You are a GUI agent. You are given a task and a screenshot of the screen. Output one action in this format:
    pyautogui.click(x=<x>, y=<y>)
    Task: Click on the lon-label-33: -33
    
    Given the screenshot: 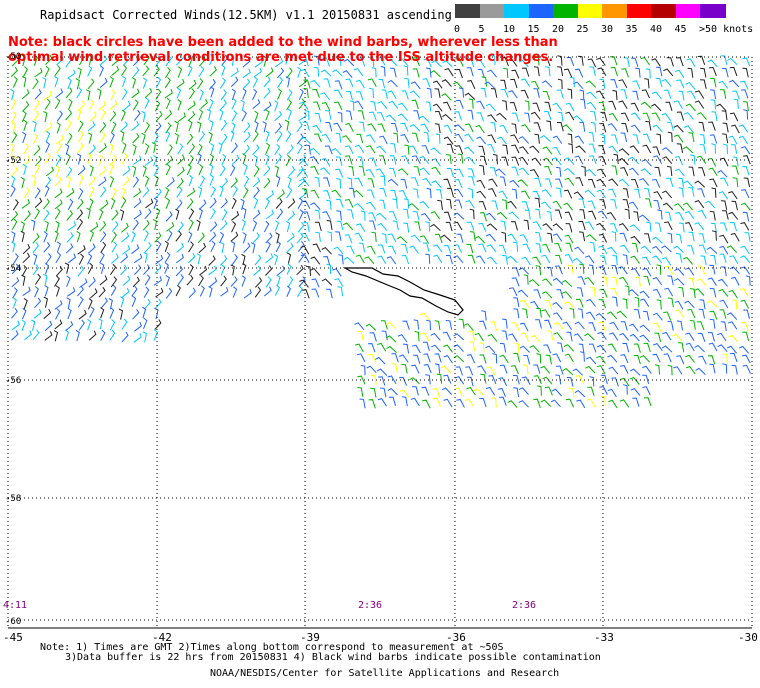 What is the action you would take?
    pyautogui.click(x=604, y=637)
    